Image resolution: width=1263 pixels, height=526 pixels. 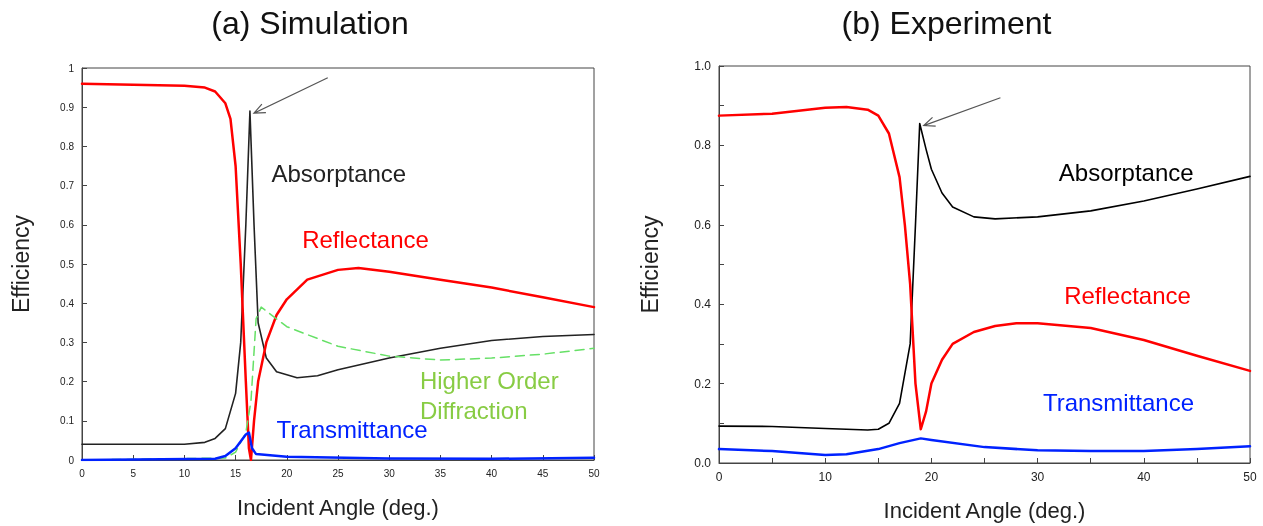 I want to click on y-tick-label: 1, so click(x=71, y=68).